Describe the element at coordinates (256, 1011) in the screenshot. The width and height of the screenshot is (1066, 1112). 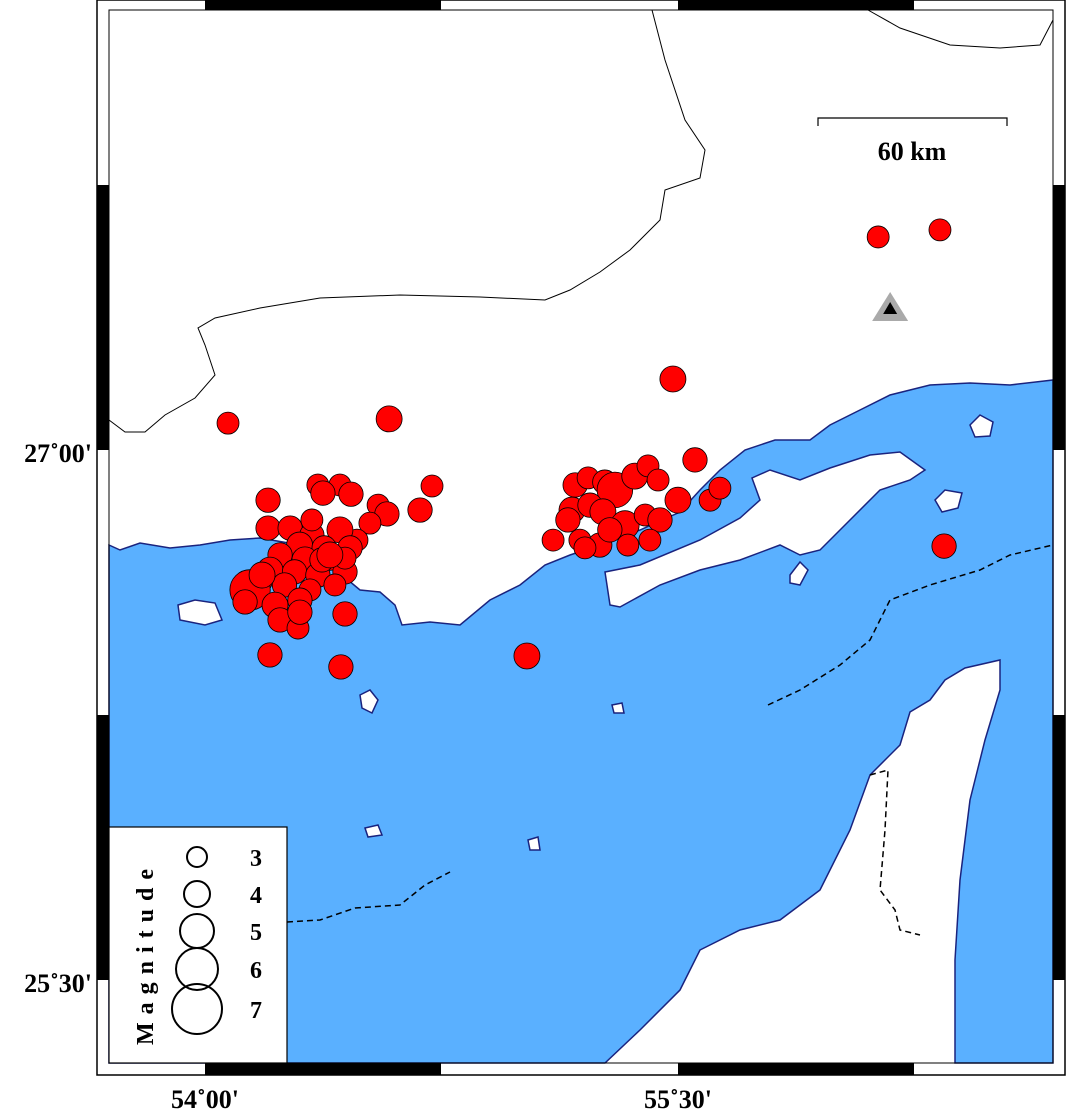
I see `legend-label: 7` at that location.